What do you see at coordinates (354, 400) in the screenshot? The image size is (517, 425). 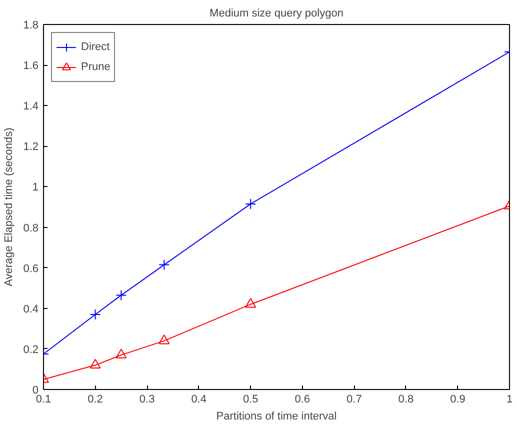 I see `x-tick-label: 0.7` at bounding box center [354, 400].